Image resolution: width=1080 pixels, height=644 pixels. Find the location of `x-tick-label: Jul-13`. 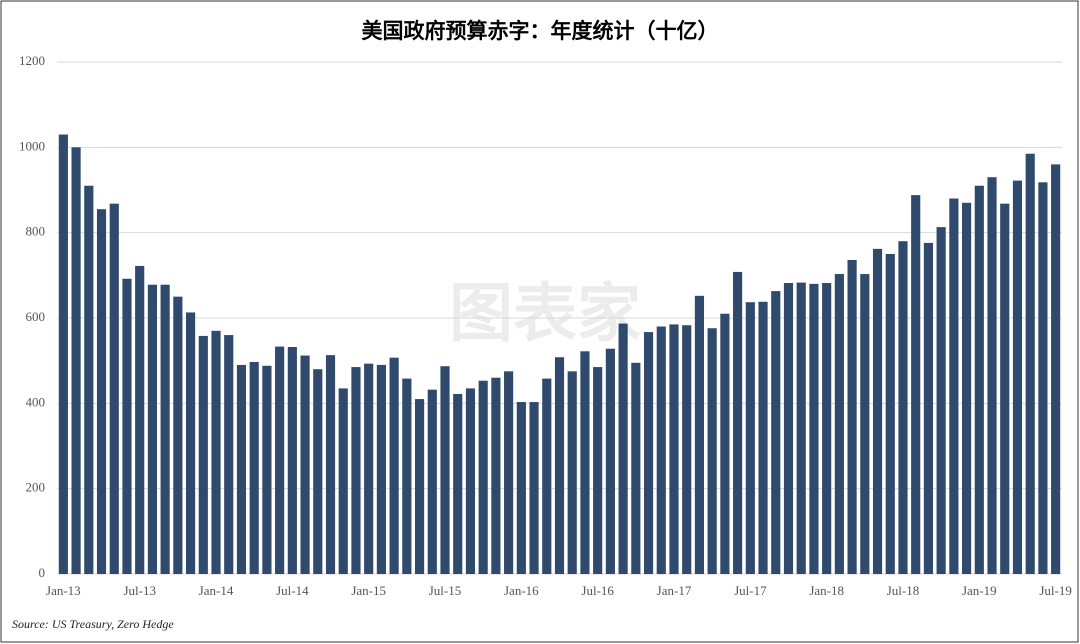

x-tick-label: Jul-13 is located at coordinates (139, 590).